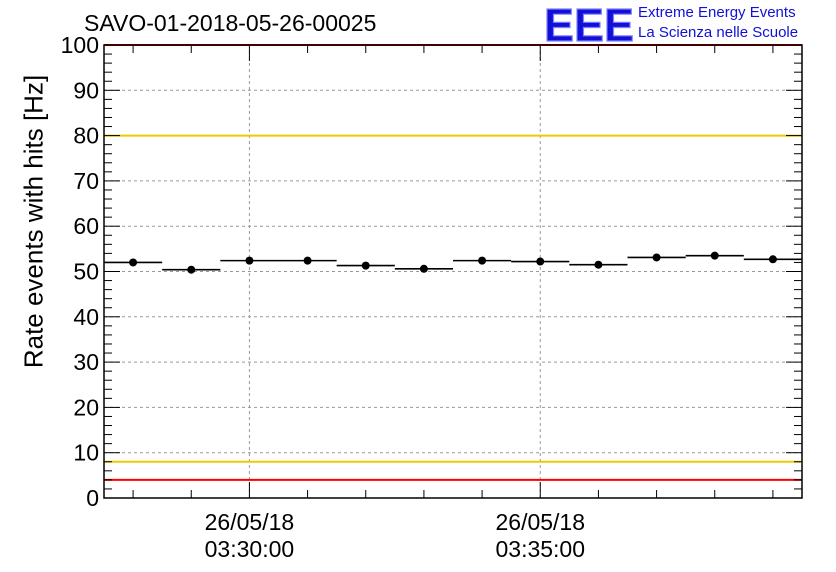 This screenshot has width=836, height=572. What do you see at coordinates (717, 12) in the screenshot?
I see `logo-subtitle-line1: Extreme Energy Events` at bounding box center [717, 12].